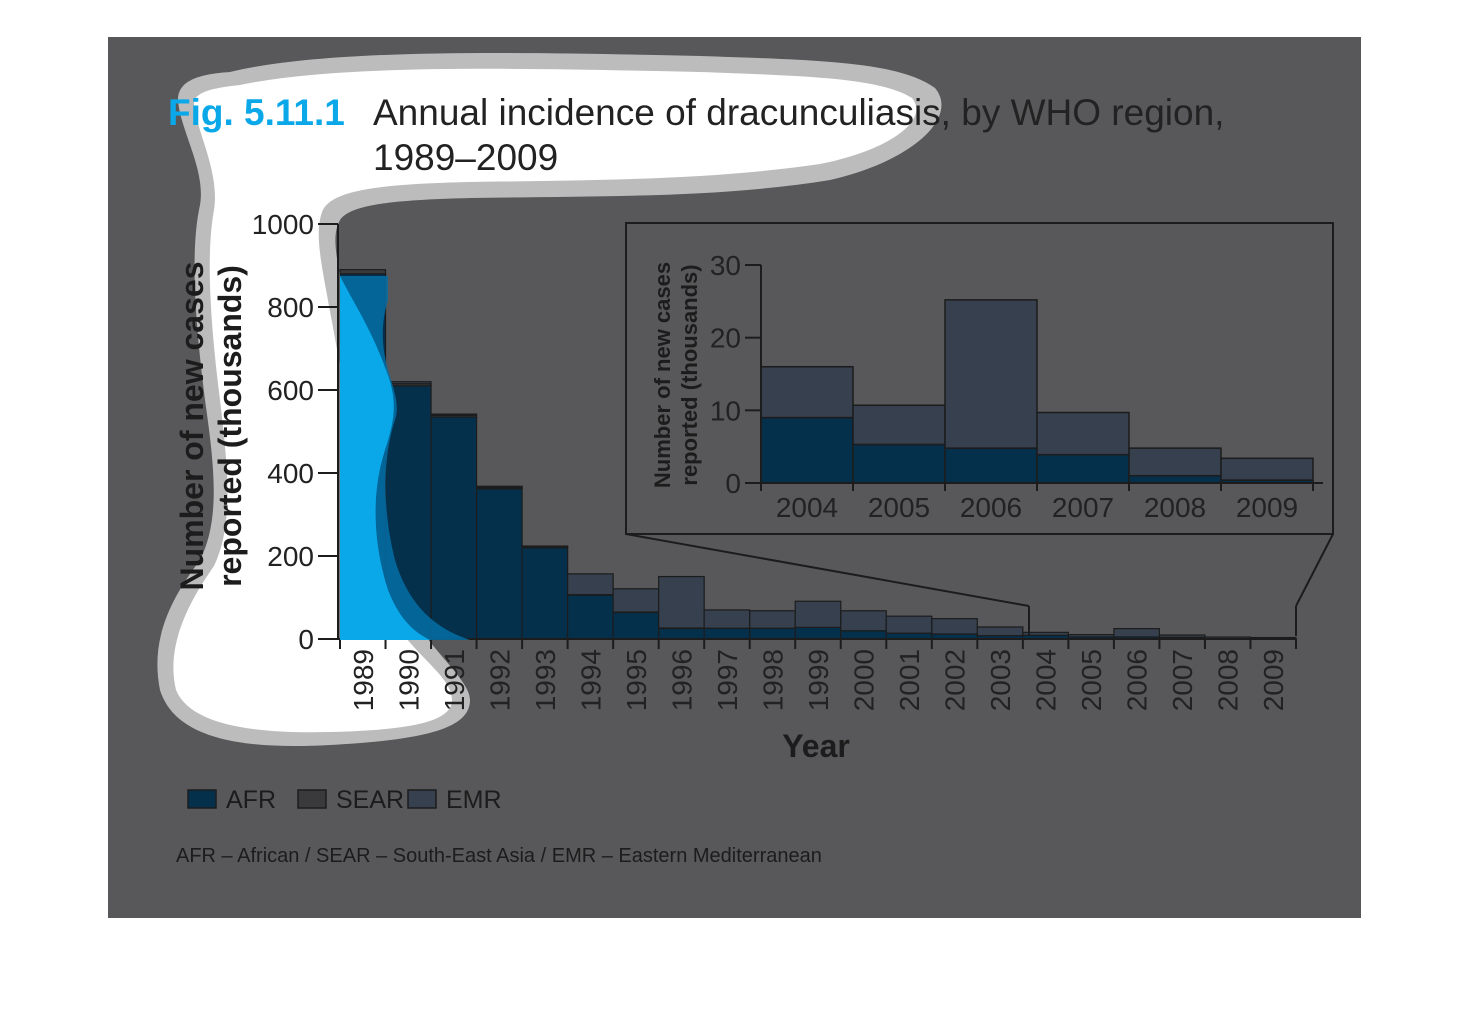  I want to click on inset-y-tick-label-20: 20, so click(725, 338).